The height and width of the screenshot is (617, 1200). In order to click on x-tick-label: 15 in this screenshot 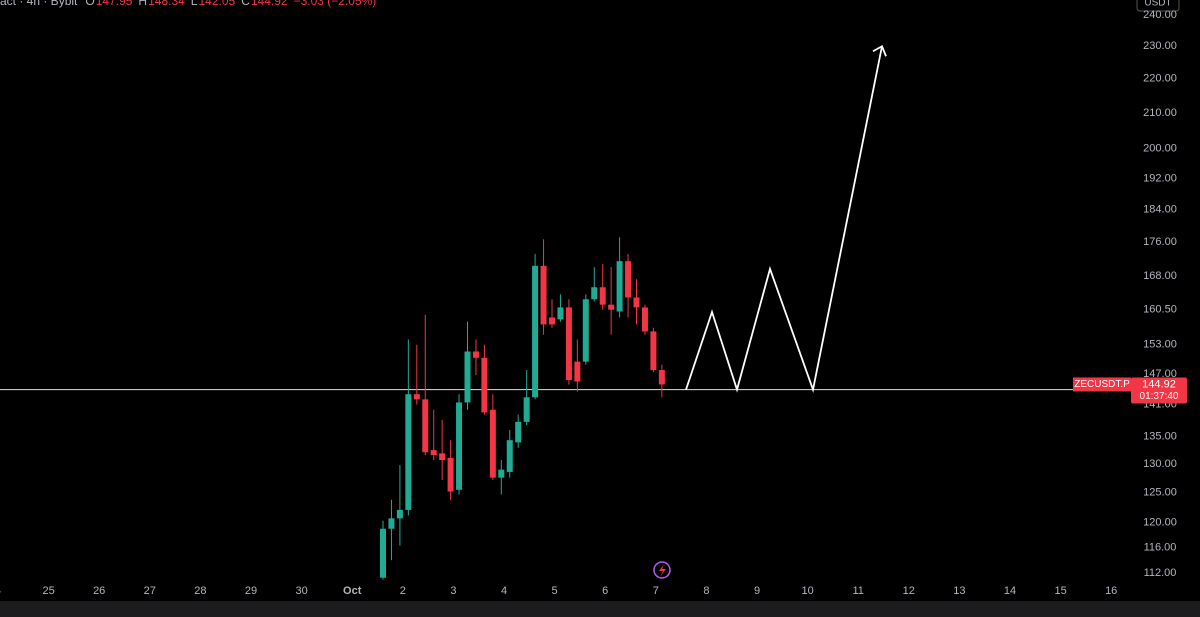, I will do `click(1060, 591)`.